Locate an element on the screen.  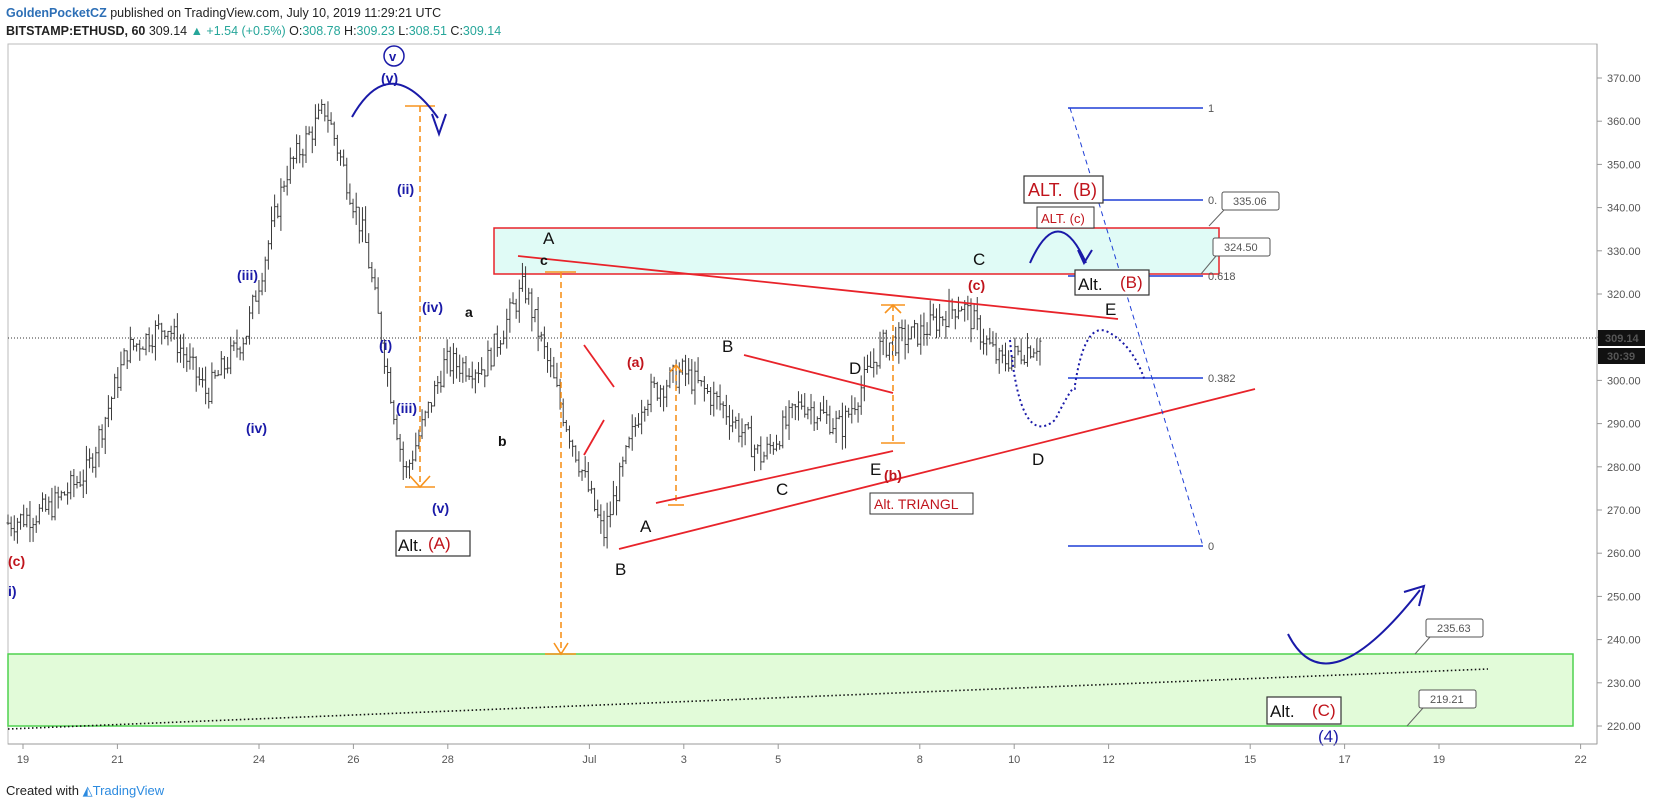
alt-A-box is located at coordinates (433, 543).